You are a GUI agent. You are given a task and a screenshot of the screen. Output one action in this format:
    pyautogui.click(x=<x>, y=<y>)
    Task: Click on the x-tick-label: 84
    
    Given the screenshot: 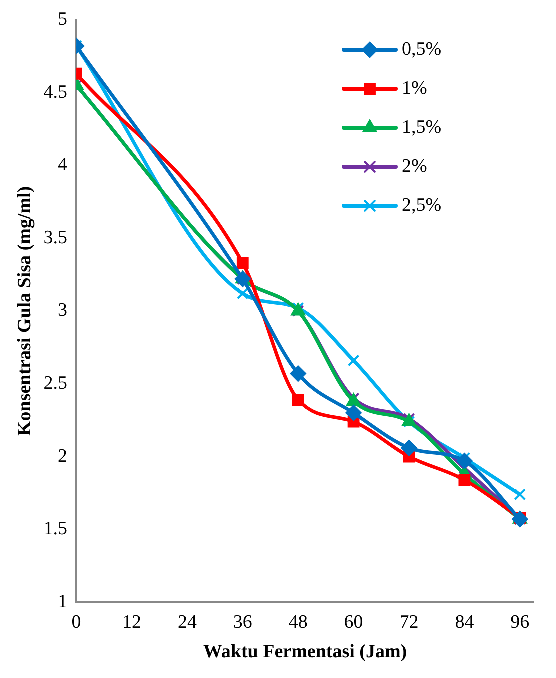 What is the action you would take?
    pyautogui.click(x=465, y=622)
    